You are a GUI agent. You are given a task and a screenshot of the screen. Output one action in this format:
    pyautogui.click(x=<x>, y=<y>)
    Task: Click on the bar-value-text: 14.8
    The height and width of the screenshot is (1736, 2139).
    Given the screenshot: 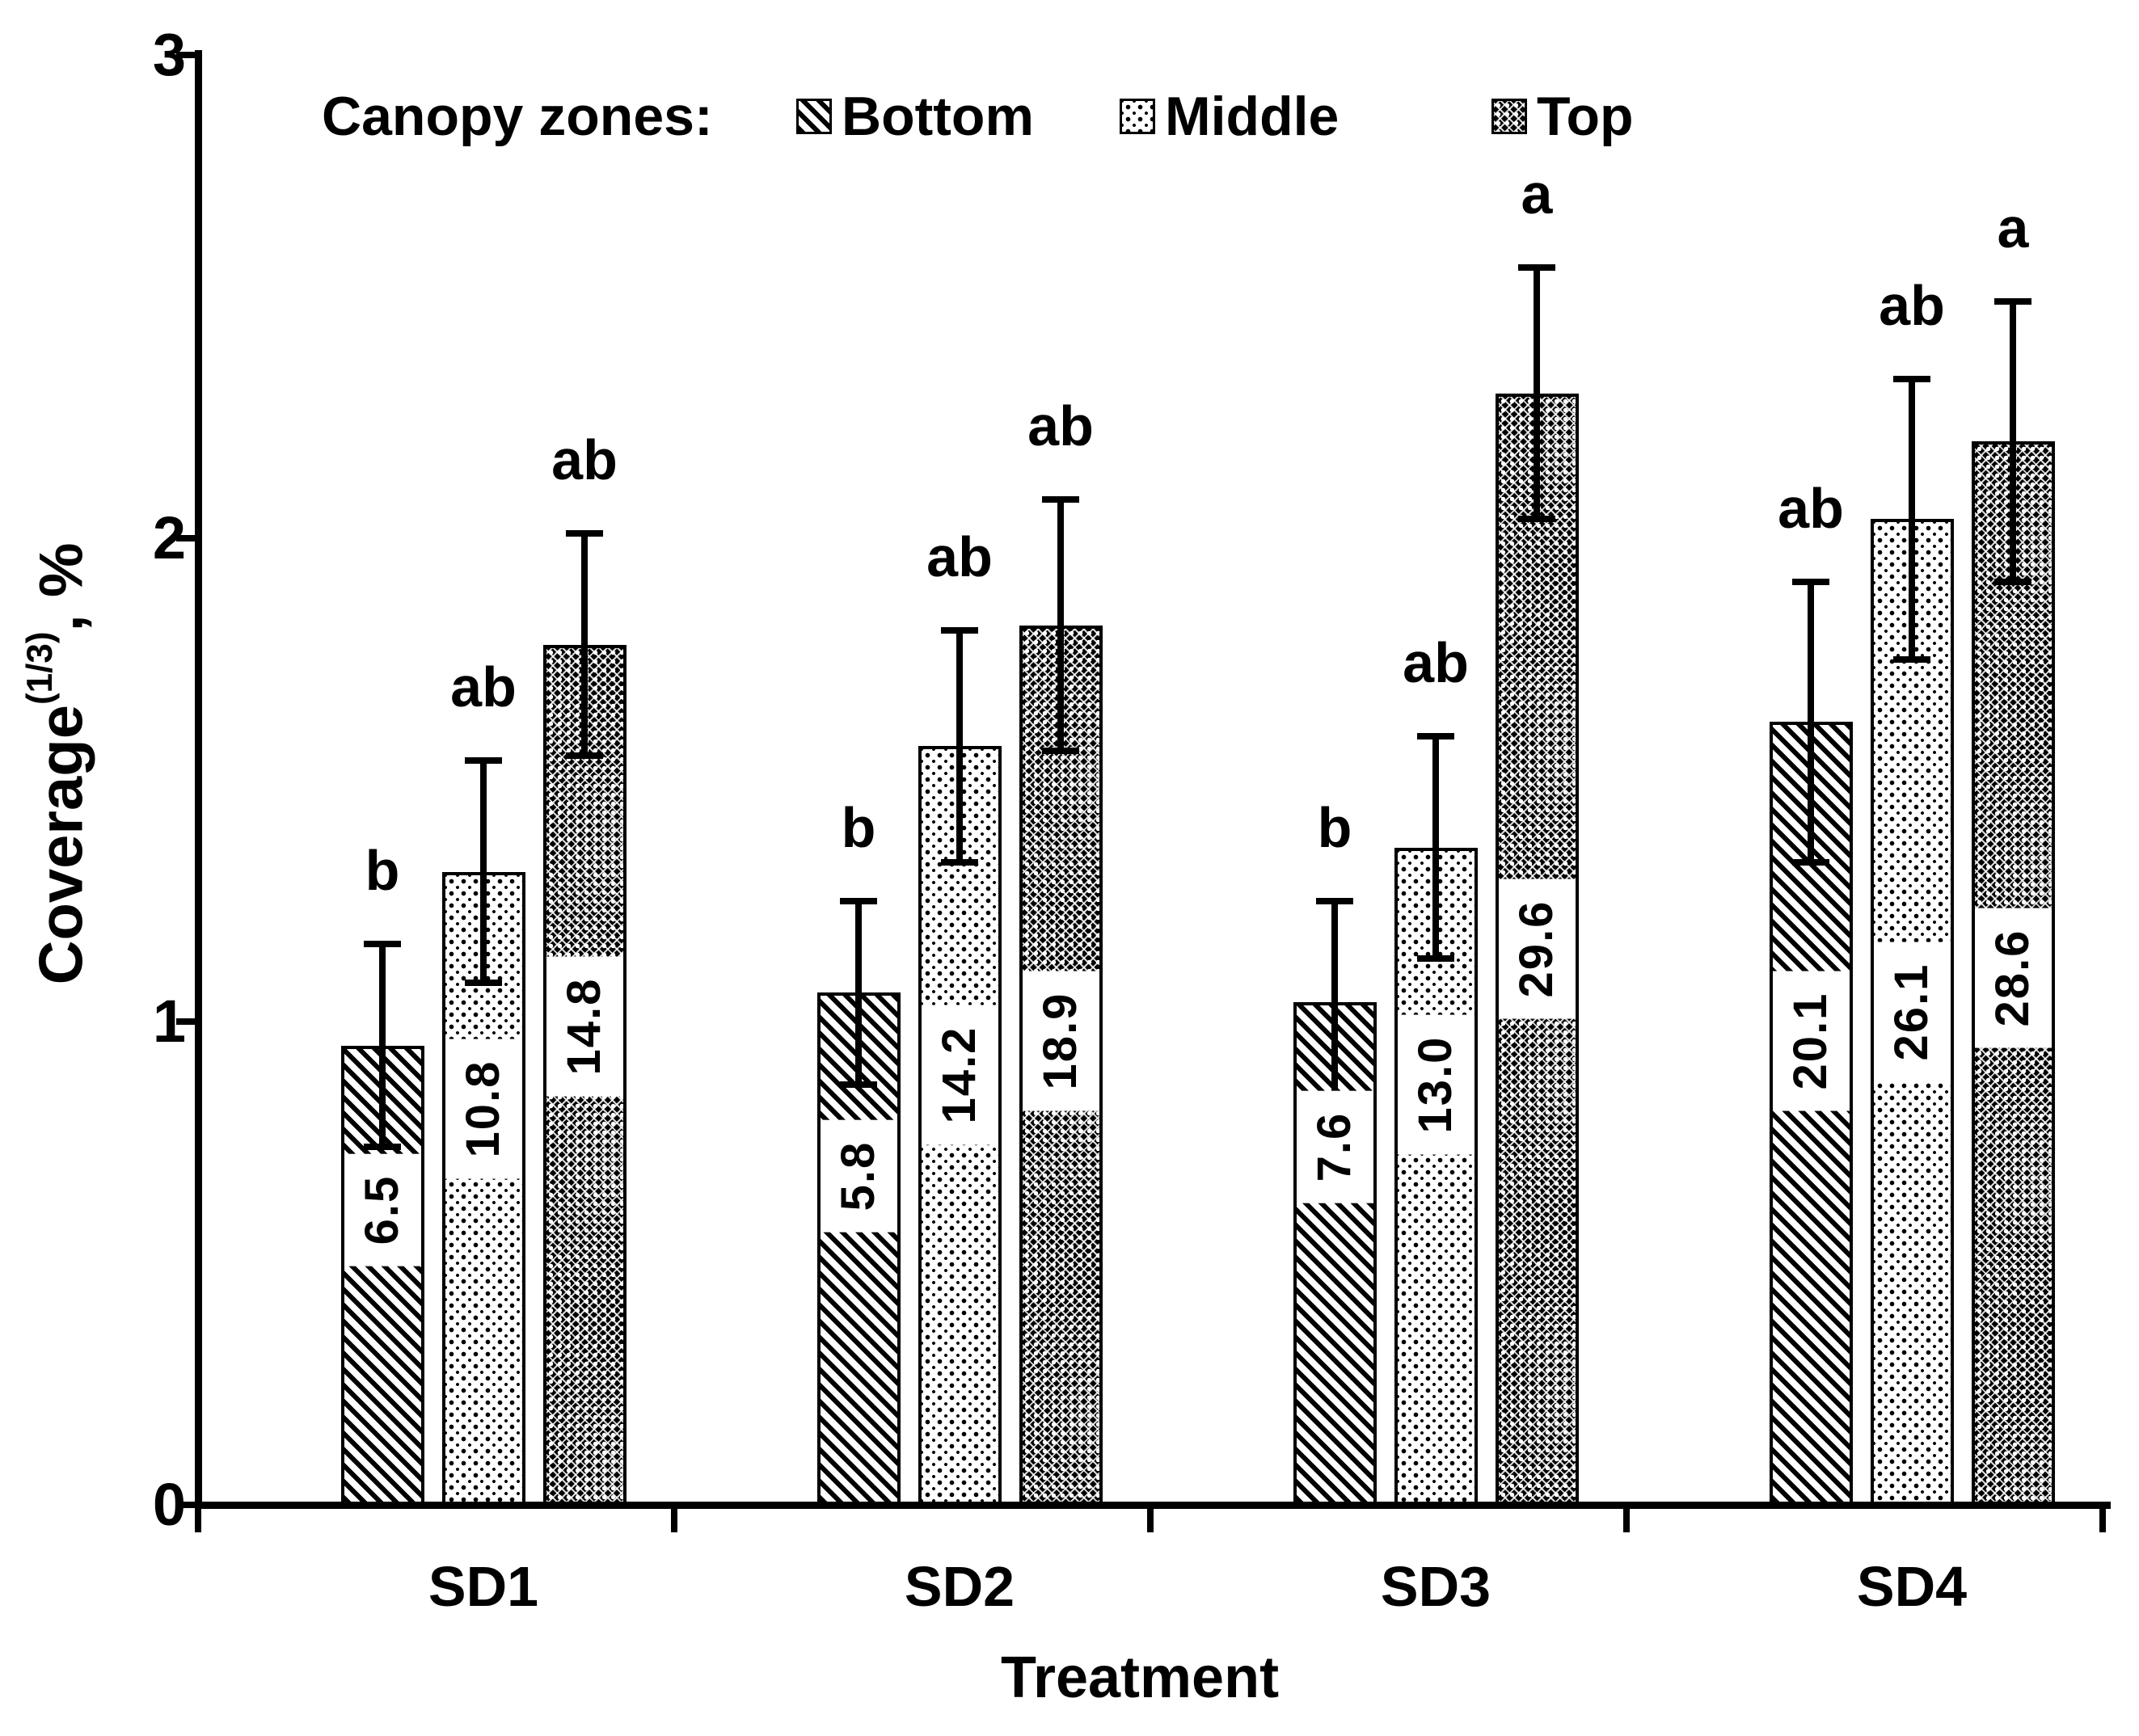 What is the action you would take?
    pyautogui.click(x=584, y=1026)
    